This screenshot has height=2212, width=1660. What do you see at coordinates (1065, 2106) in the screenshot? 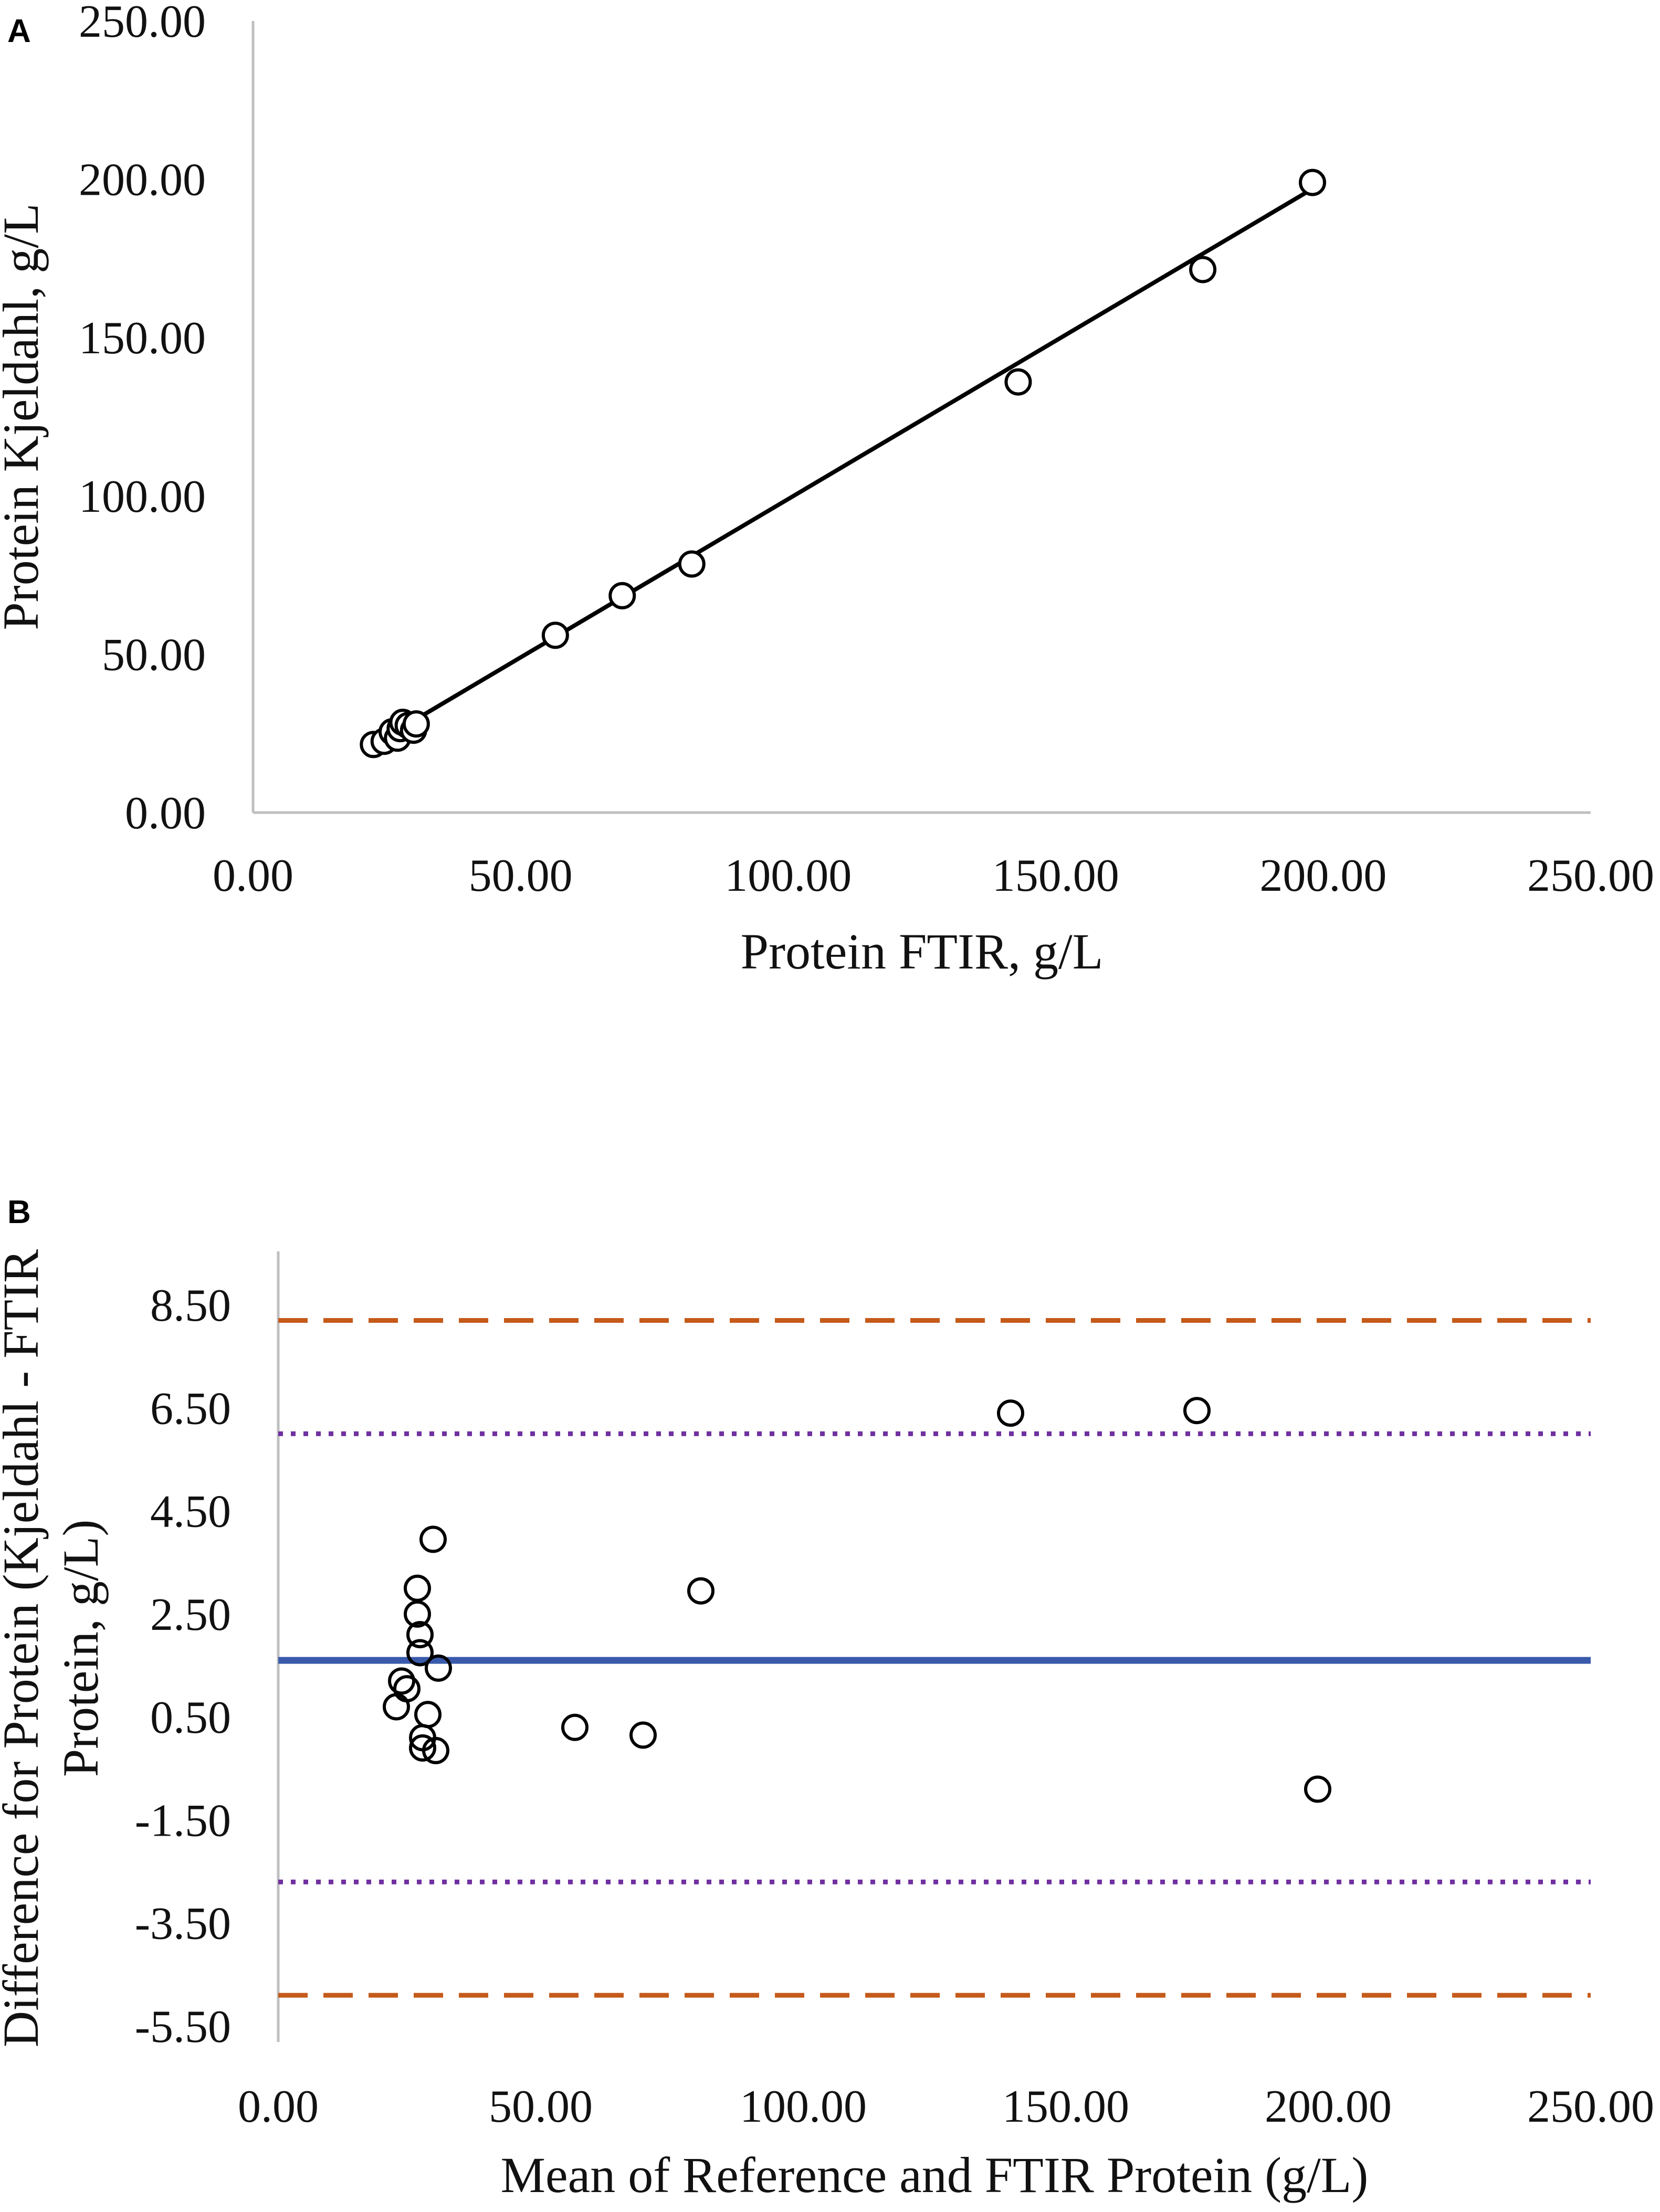
I see `panel-b-x-tick: 150.00` at bounding box center [1065, 2106].